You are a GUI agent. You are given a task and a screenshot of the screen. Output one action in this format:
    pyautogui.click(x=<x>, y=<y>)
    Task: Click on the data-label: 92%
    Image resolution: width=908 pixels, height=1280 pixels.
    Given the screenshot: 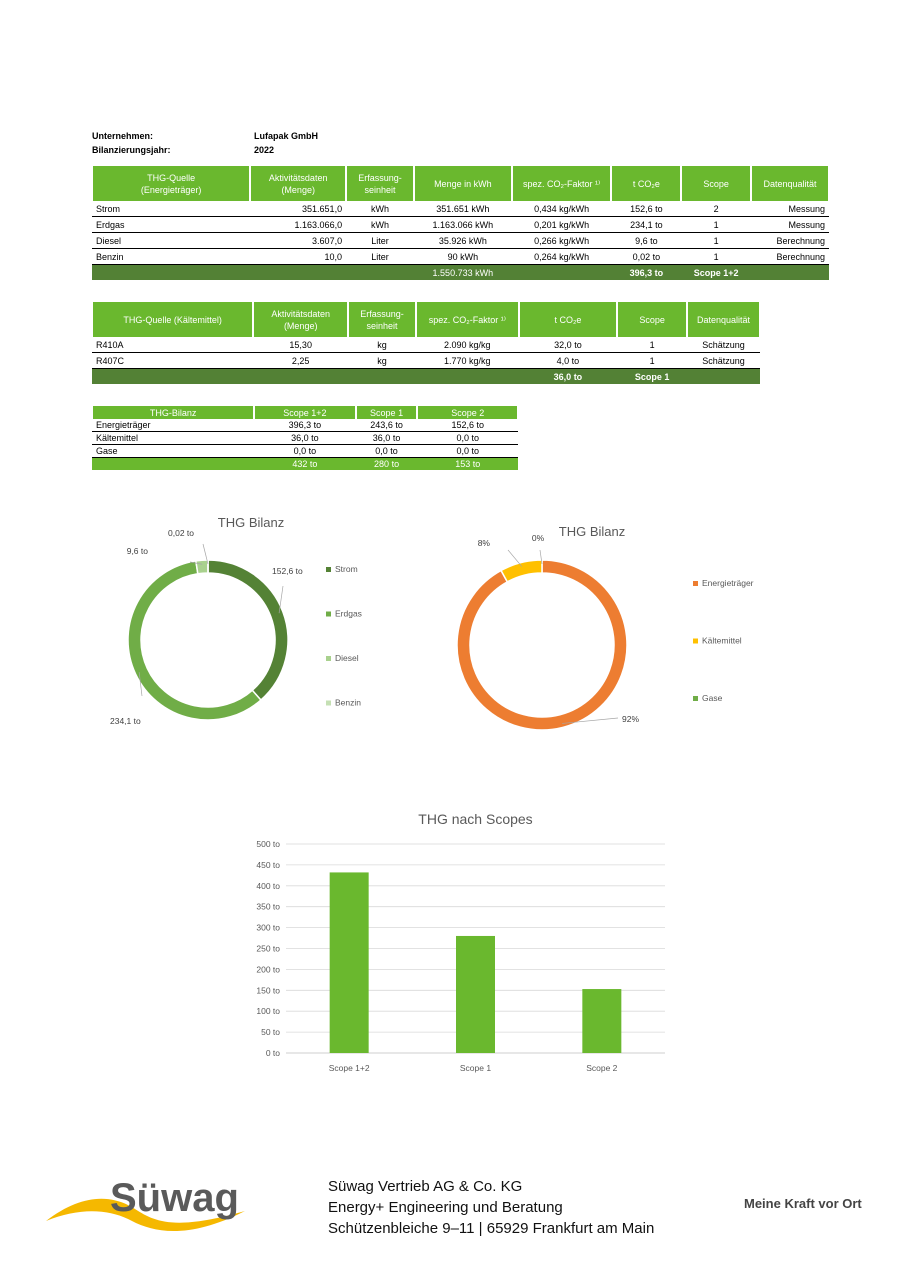 What is the action you would take?
    pyautogui.click(x=630, y=719)
    